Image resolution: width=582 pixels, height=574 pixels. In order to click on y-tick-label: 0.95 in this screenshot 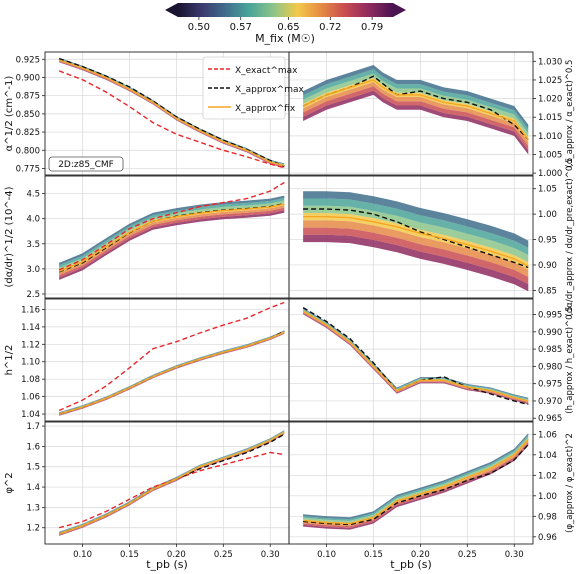, I will do `click(547, 241)`.